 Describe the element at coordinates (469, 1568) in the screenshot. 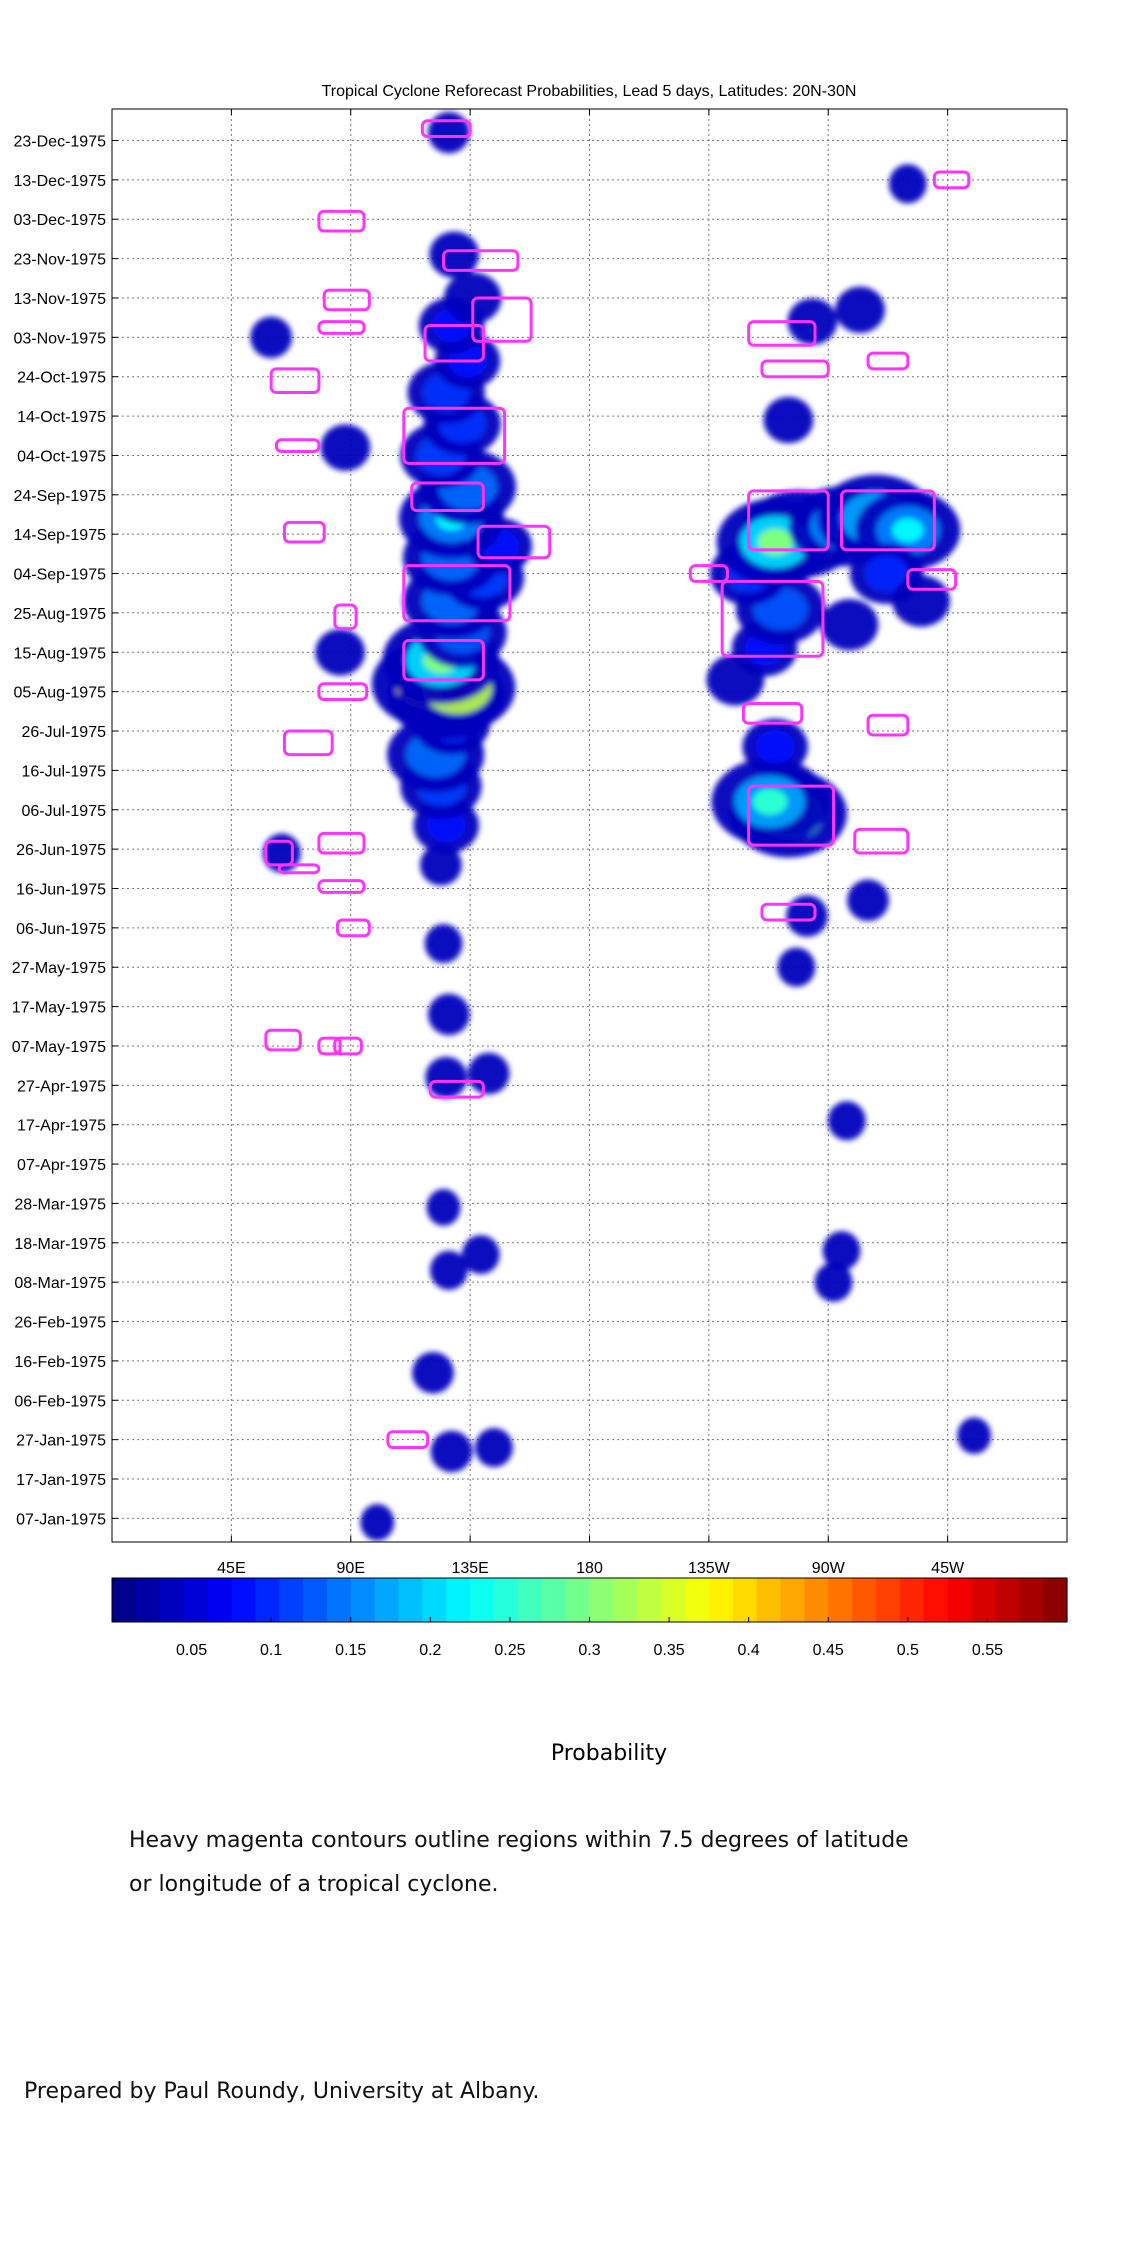

I see `x-tick-label: 135E` at that location.